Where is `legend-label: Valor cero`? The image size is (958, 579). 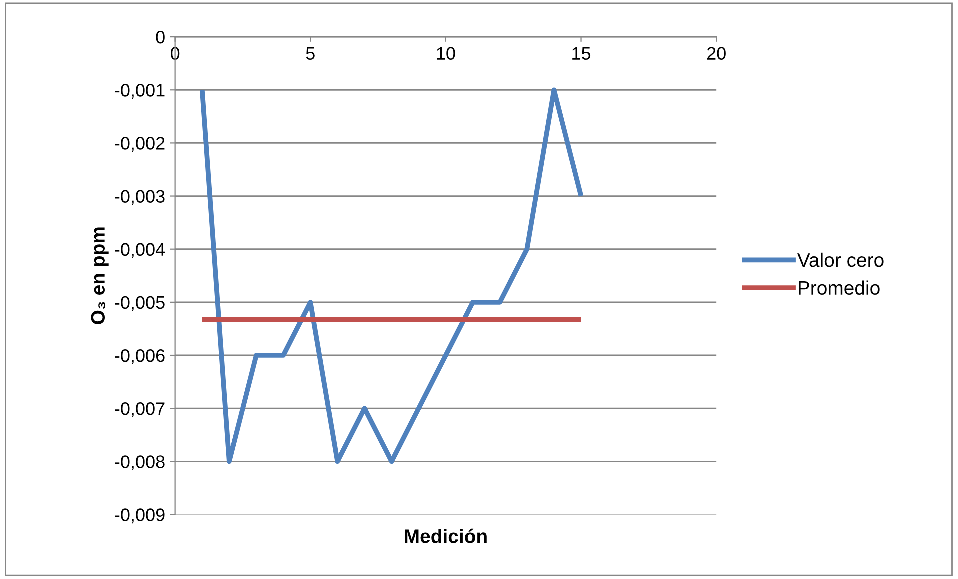
legend-label: Valor cero is located at coordinates (840, 260).